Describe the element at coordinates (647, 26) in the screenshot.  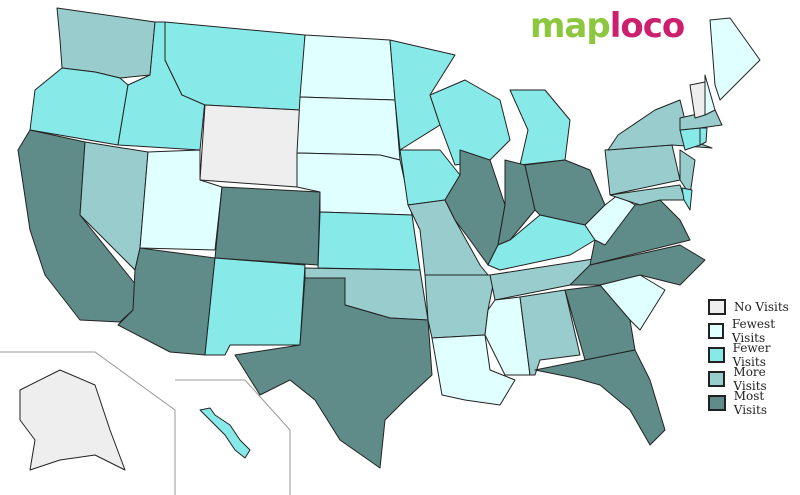
I see `logo-loco: loco` at that location.